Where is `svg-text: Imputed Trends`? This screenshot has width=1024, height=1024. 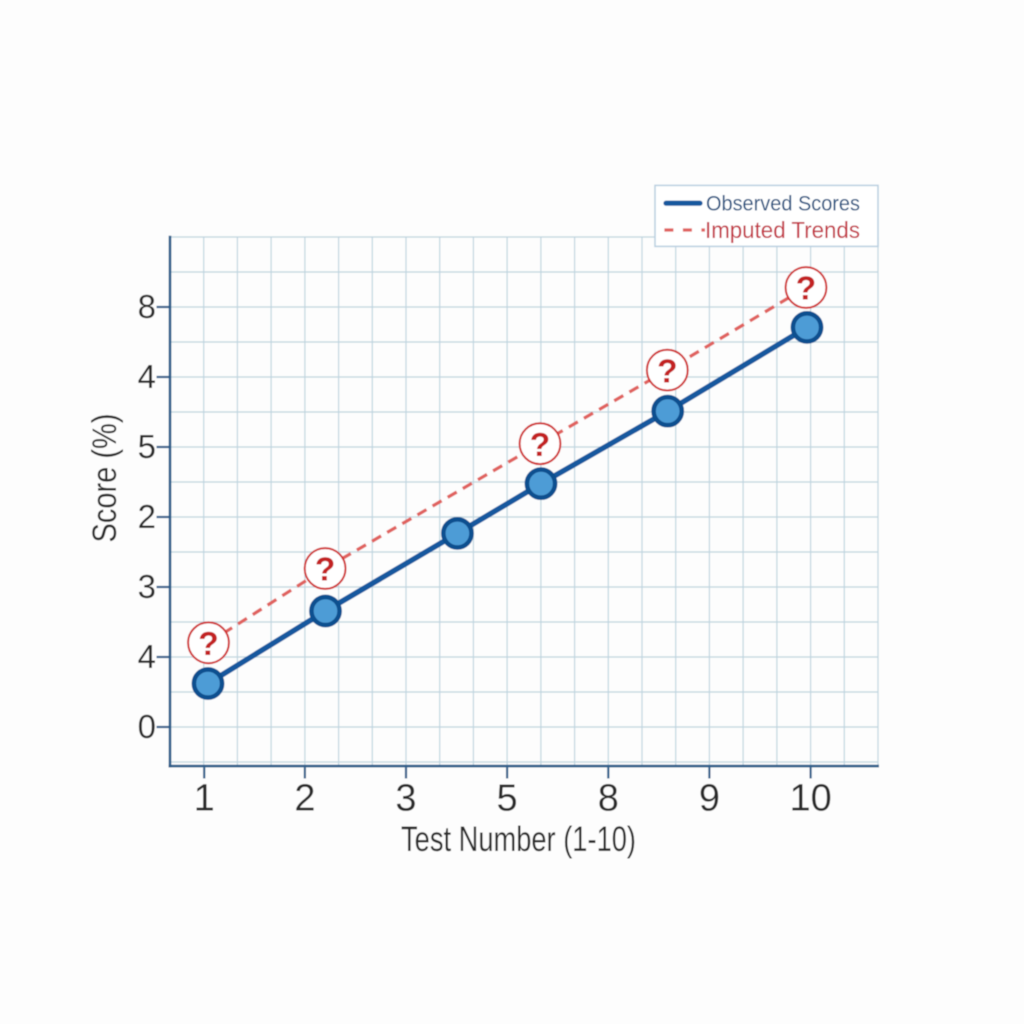
svg-text: Imputed Trends is located at coordinates (782, 230).